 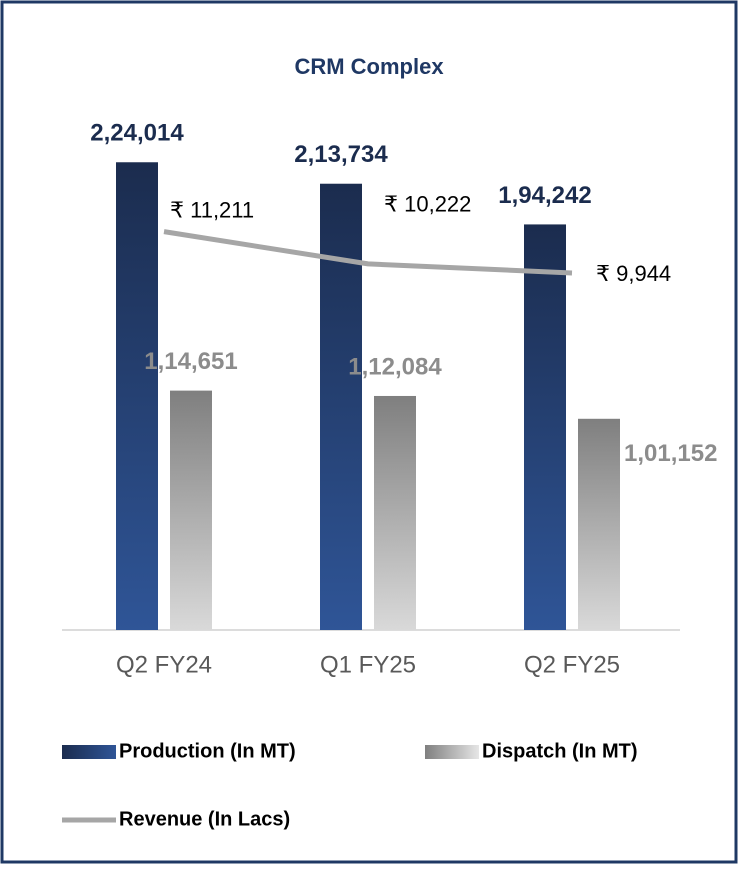 I want to click on data-label: 2,13,734, so click(x=341, y=154).